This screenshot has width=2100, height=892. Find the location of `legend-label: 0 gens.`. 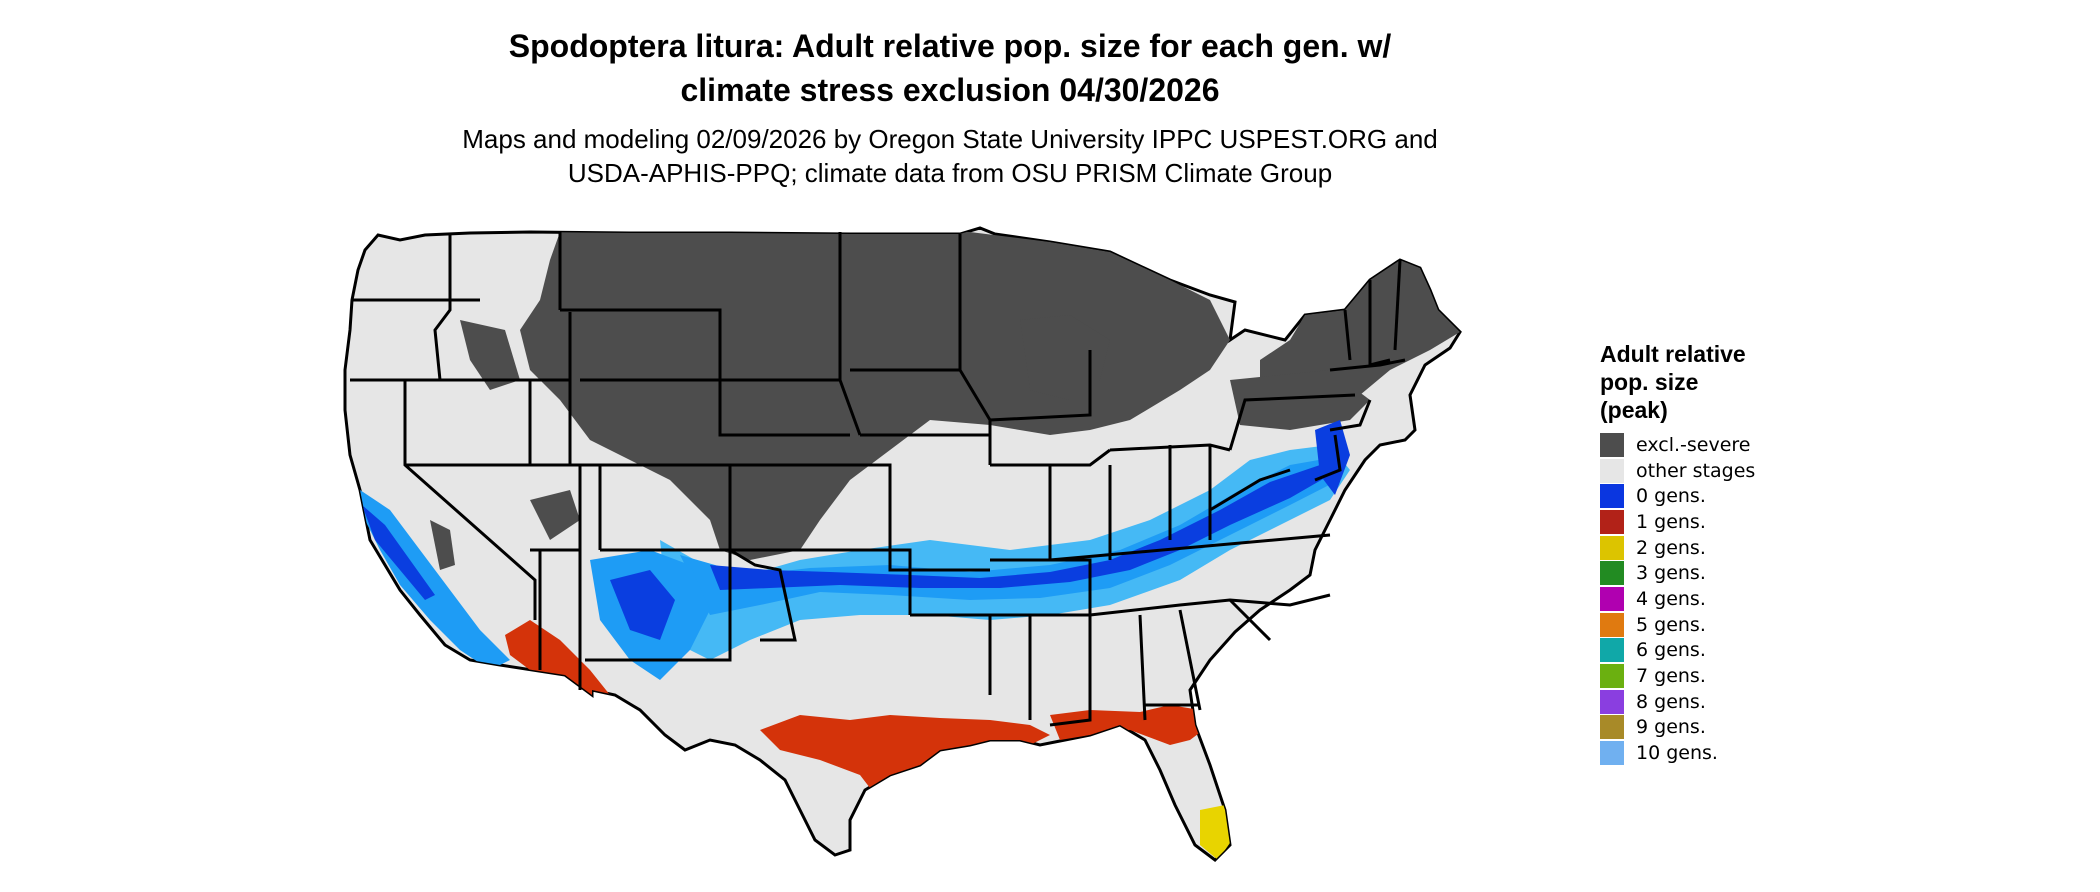

legend-label: 0 gens. is located at coordinates (1671, 496).